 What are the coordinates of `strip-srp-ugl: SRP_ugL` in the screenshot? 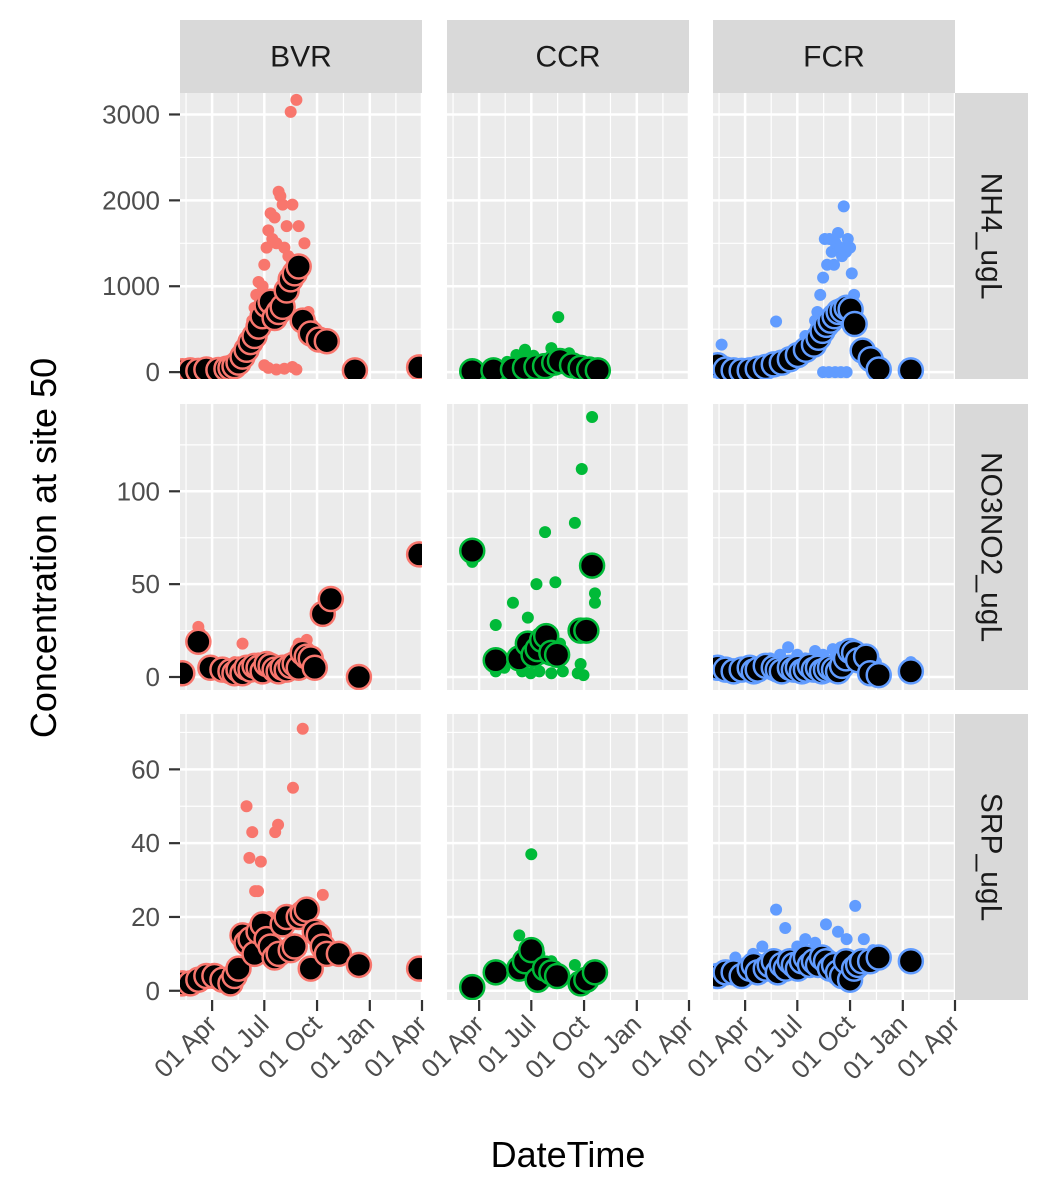 It's located at (991, 857).